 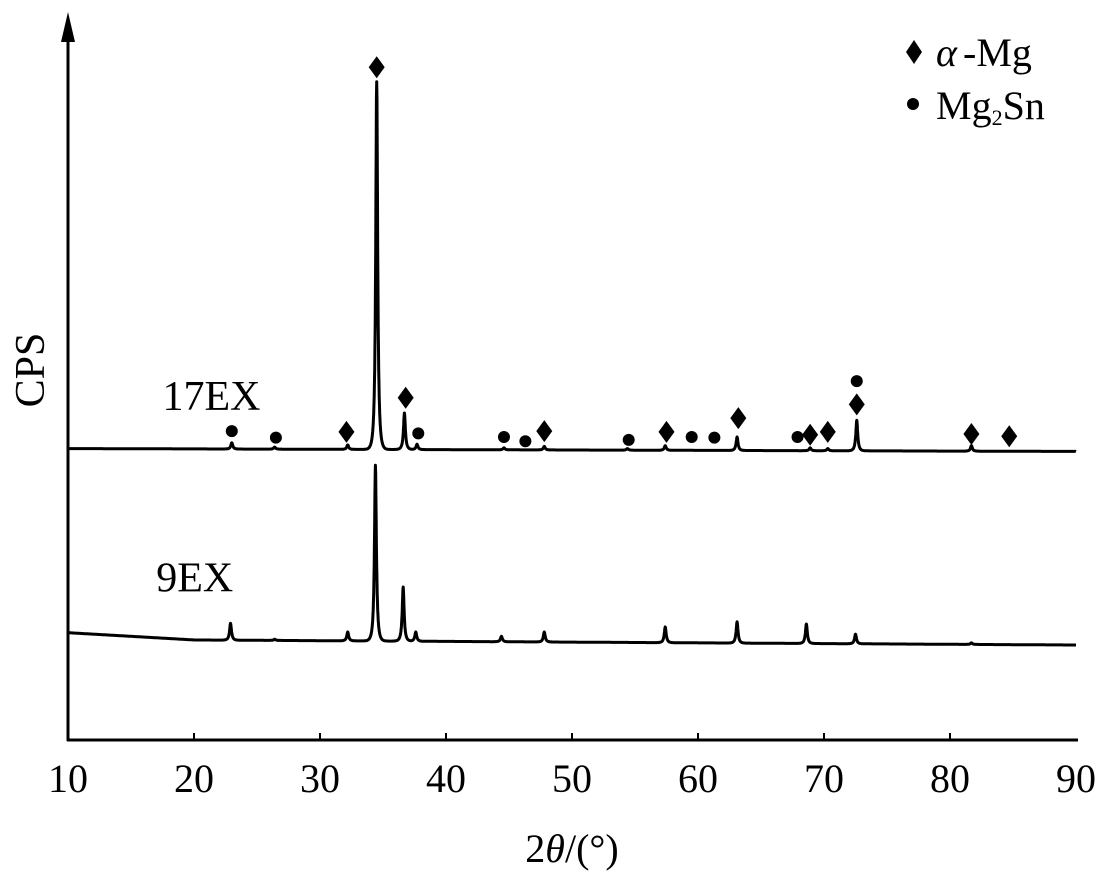 What do you see at coordinates (571, 848) in the screenshot?
I see `x-axis-label: 2θ/(°)` at bounding box center [571, 848].